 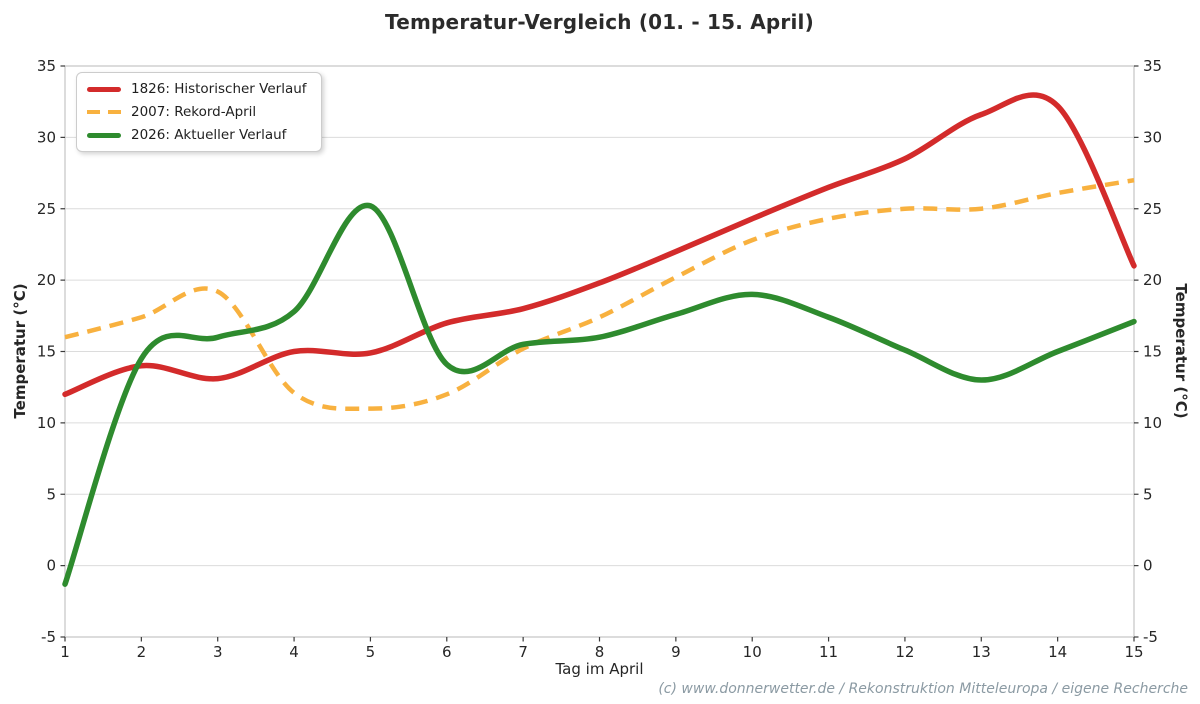 What do you see at coordinates (104, 112) in the screenshot?
I see `legend-swatch-dashed-line` at bounding box center [104, 112].